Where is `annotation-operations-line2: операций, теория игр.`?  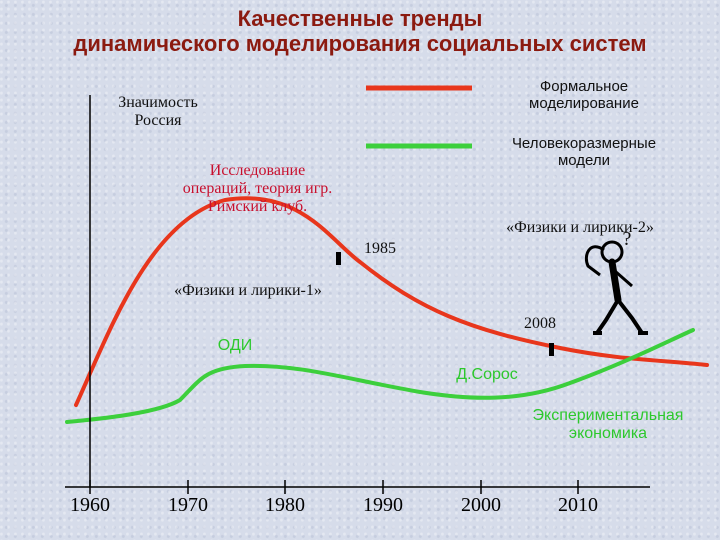 annotation-operations-line2: операций, теория игр. is located at coordinates (257, 188).